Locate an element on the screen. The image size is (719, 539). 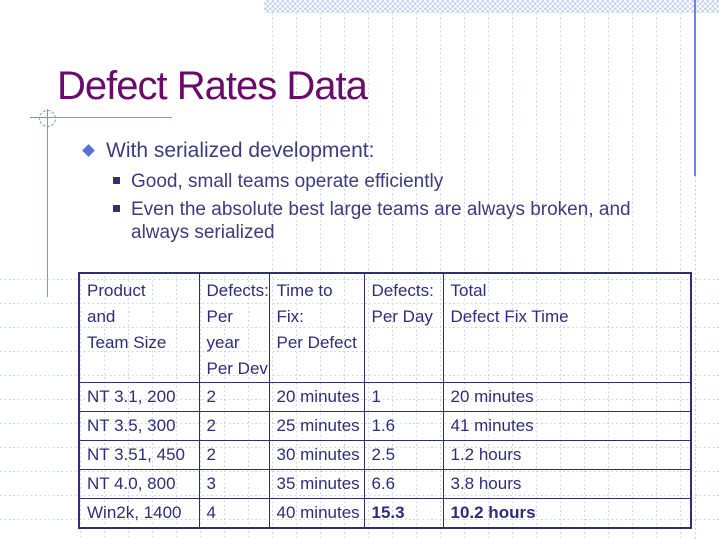
diamond-bullet-icon is located at coordinates (88, 150).